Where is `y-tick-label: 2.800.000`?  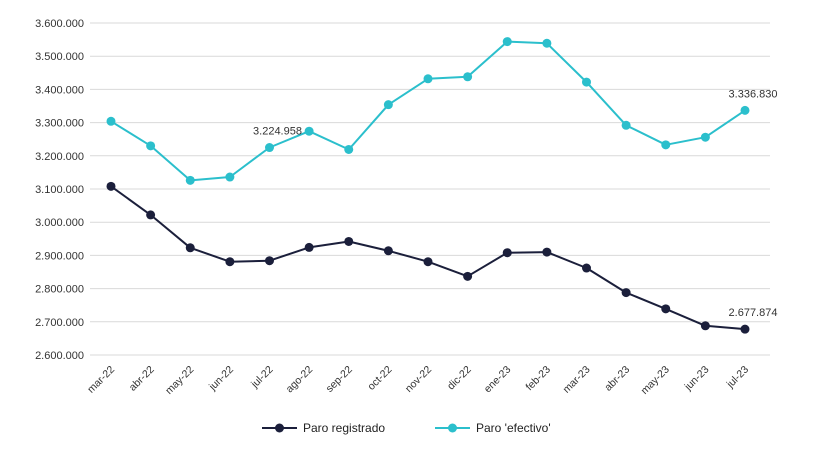
y-tick-label: 2.800.000 is located at coordinates (59, 290).